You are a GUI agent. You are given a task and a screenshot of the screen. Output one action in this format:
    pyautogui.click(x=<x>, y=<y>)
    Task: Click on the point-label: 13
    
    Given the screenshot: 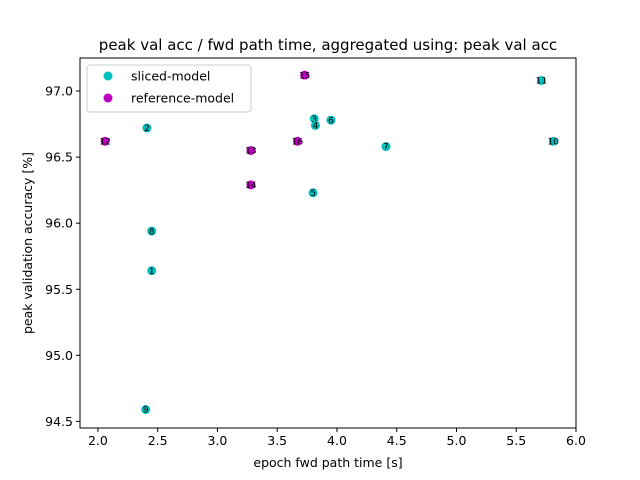 What is the action you would take?
    pyautogui.click(x=250, y=152)
    